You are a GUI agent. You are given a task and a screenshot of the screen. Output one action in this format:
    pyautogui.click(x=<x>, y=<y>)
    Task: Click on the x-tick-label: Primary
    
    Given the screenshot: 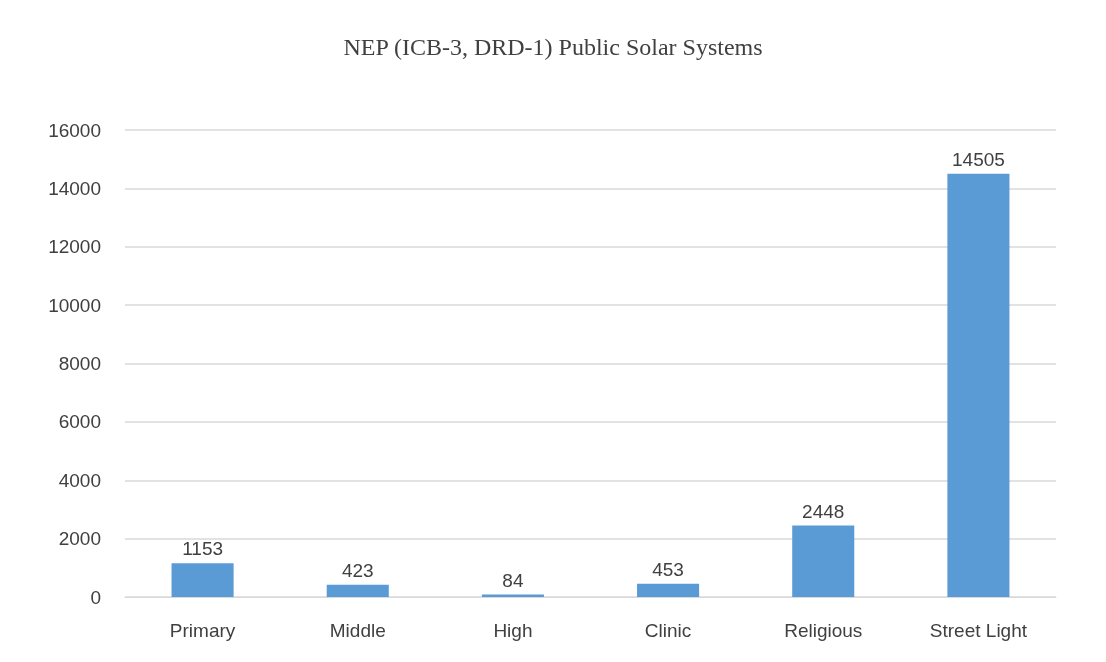 What is the action you would take?
    pyautogui.click(x=202, y=630)
    